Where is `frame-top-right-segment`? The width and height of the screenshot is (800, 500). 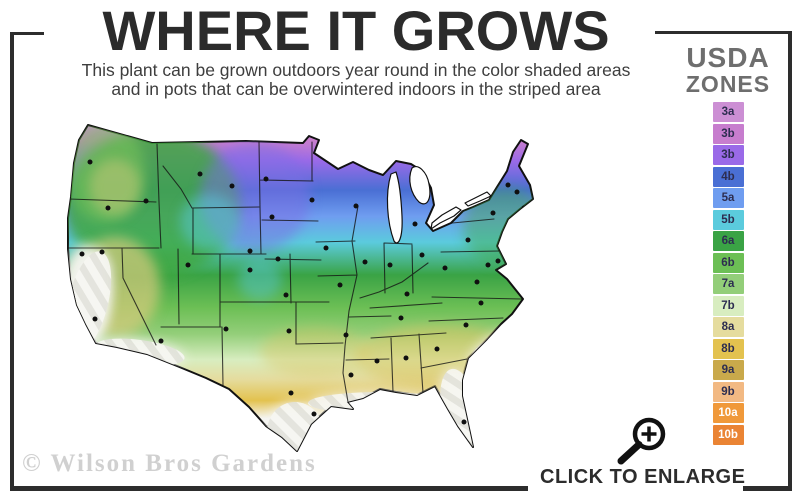 frame-top-right-segment is located at coordinates (723, 32).